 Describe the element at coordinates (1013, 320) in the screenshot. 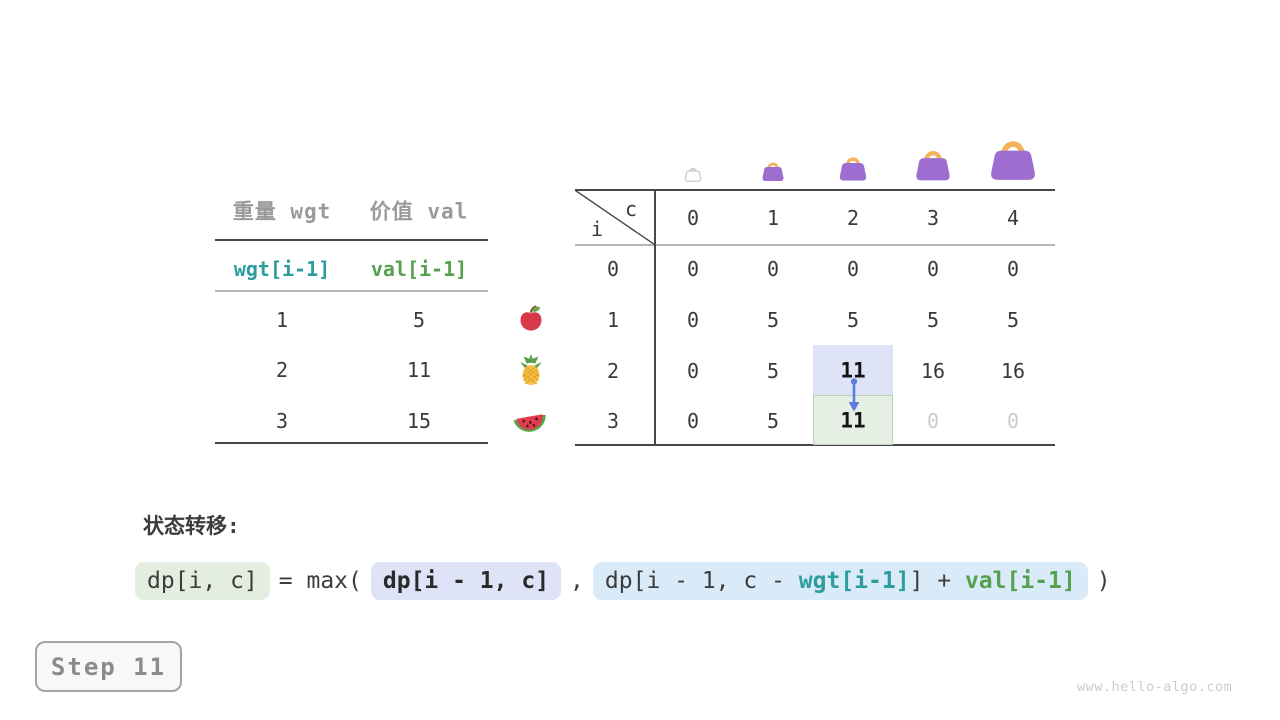

I see `dp-cell-r1c4: 5` at that location.